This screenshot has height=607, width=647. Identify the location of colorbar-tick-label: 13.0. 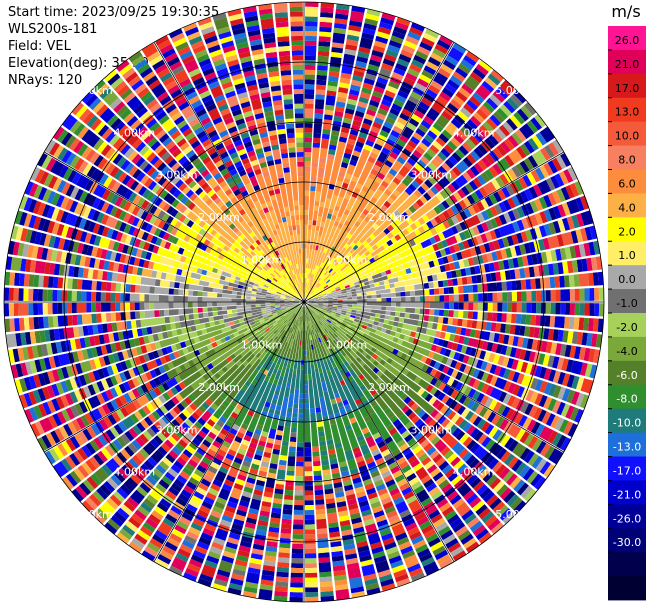
(627, 112).